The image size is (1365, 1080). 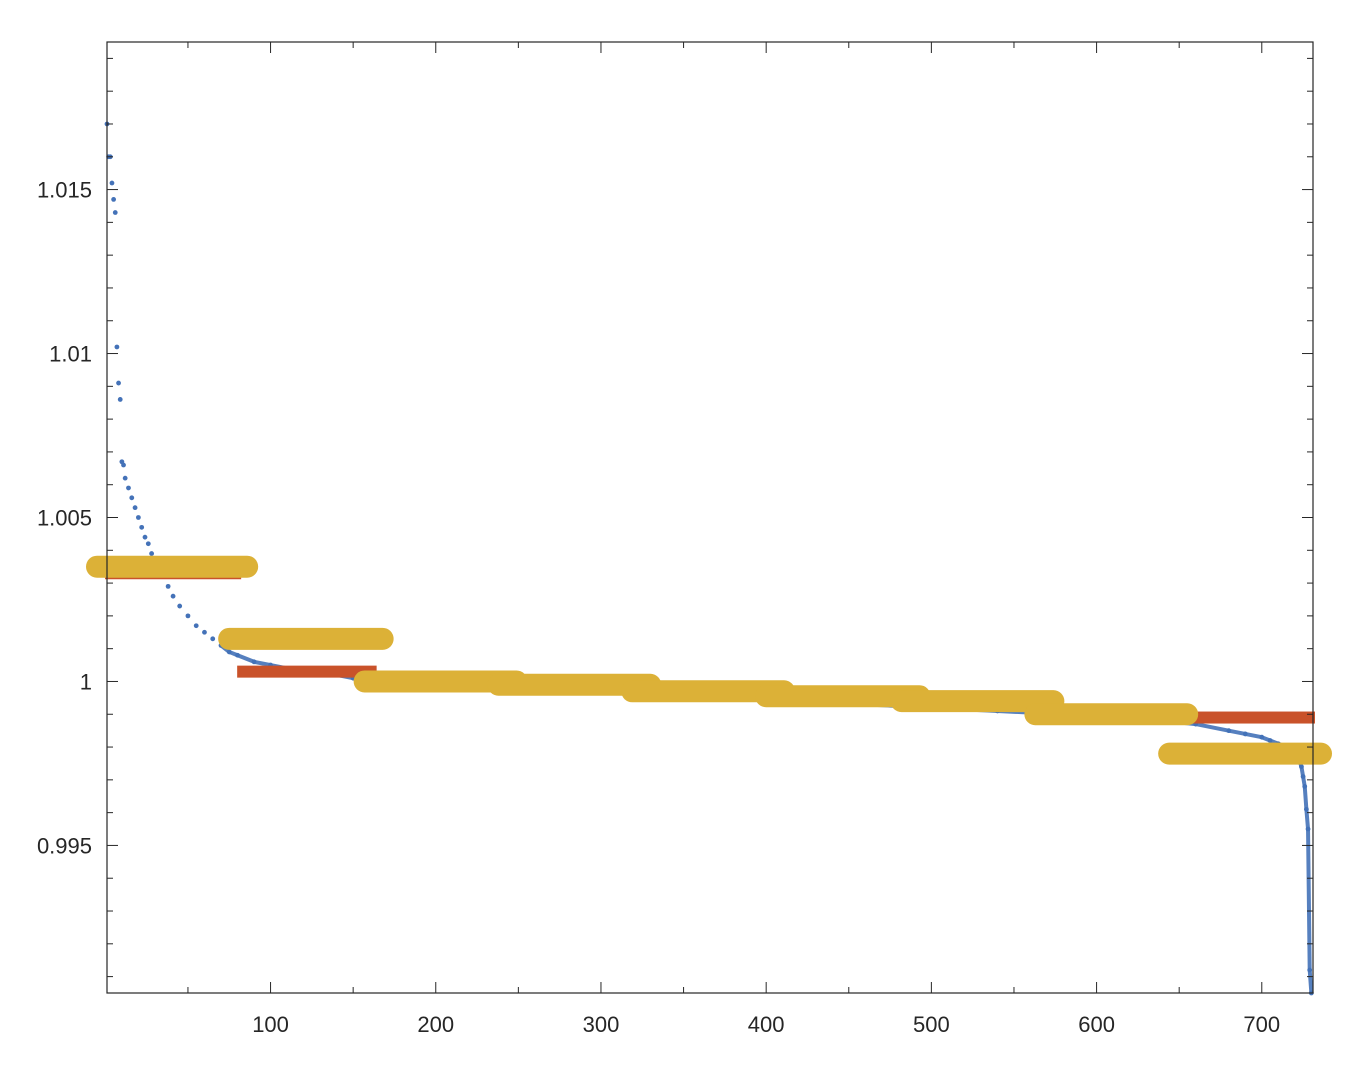 I want to click on x-tick-label: 400, so click(x=766, y=1024).